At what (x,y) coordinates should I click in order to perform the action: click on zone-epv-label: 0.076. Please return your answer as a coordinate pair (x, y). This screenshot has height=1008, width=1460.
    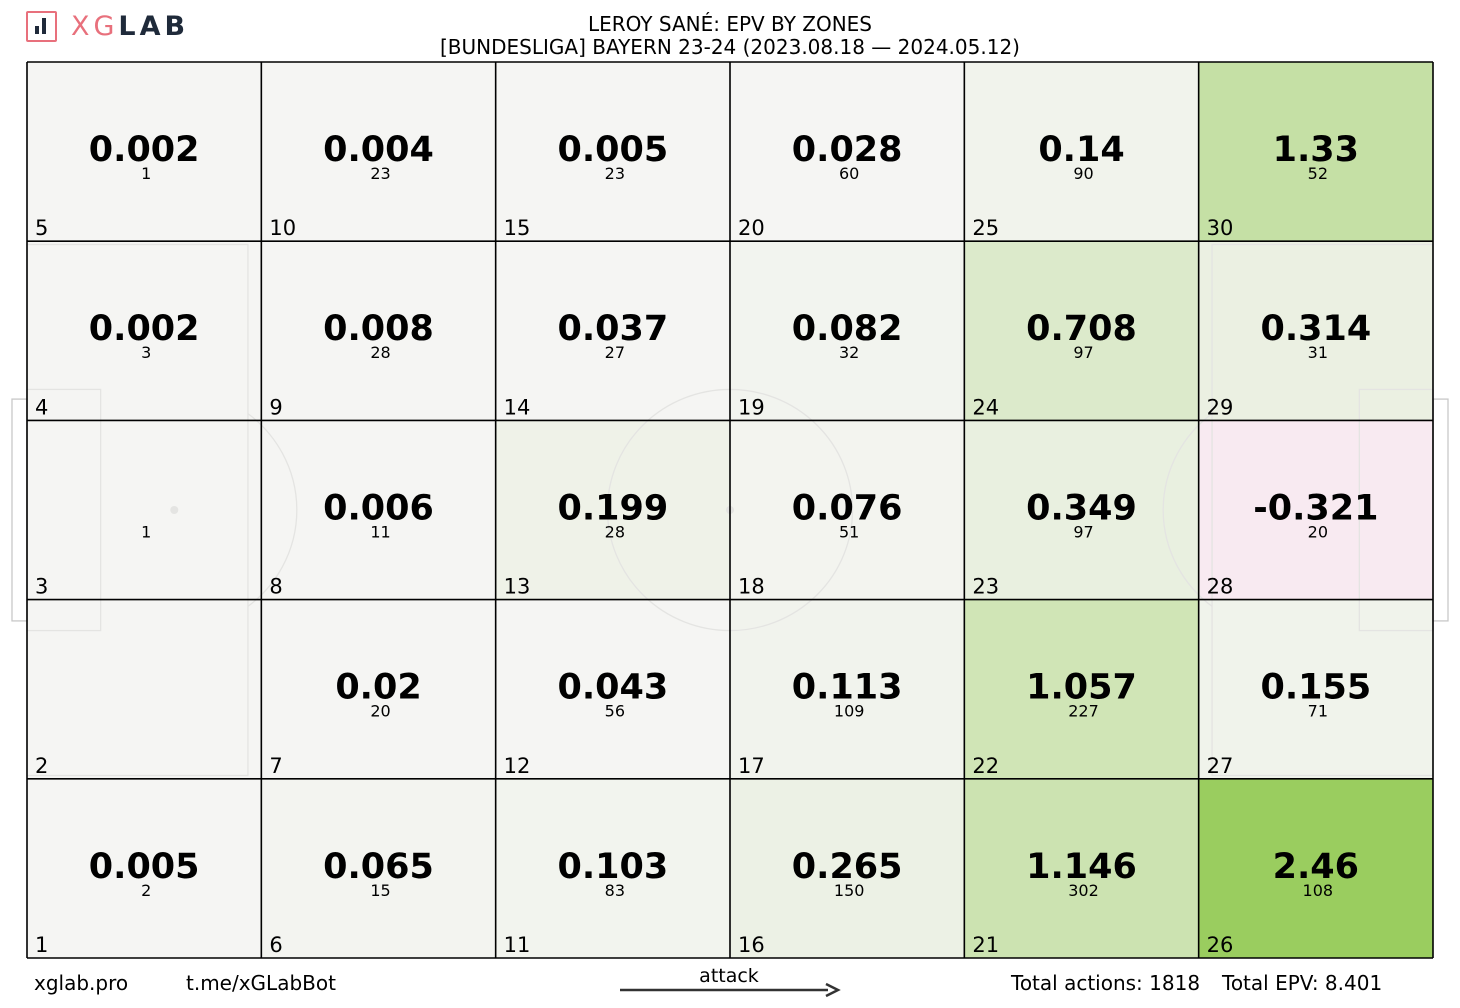
    Looking at the image, I should click on (847, 508).